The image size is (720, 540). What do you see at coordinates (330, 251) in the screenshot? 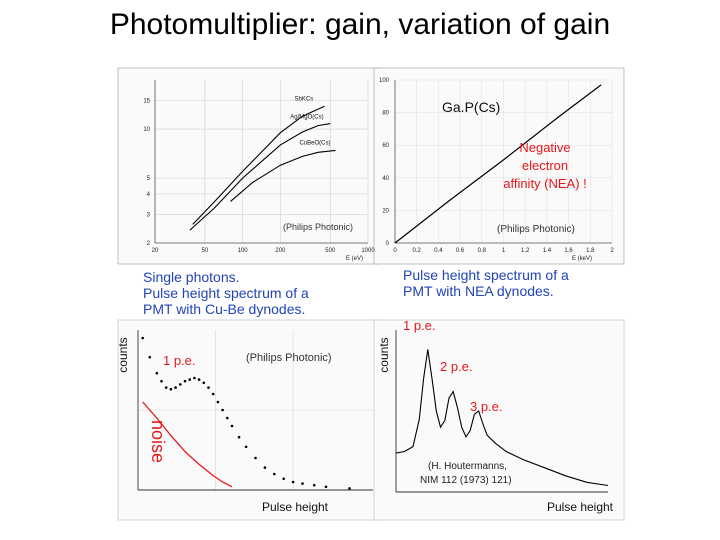
I see `c1-x-tick-label: 500` at bounding box center [330, 251].